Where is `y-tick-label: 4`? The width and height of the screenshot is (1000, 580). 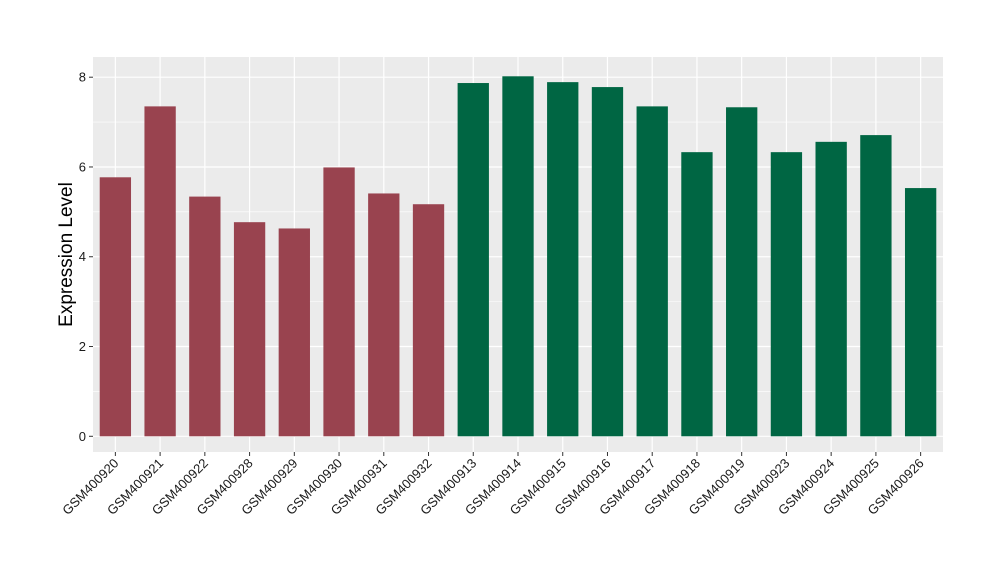 y-tick-label: 4 is located at coordinates (82, 256).